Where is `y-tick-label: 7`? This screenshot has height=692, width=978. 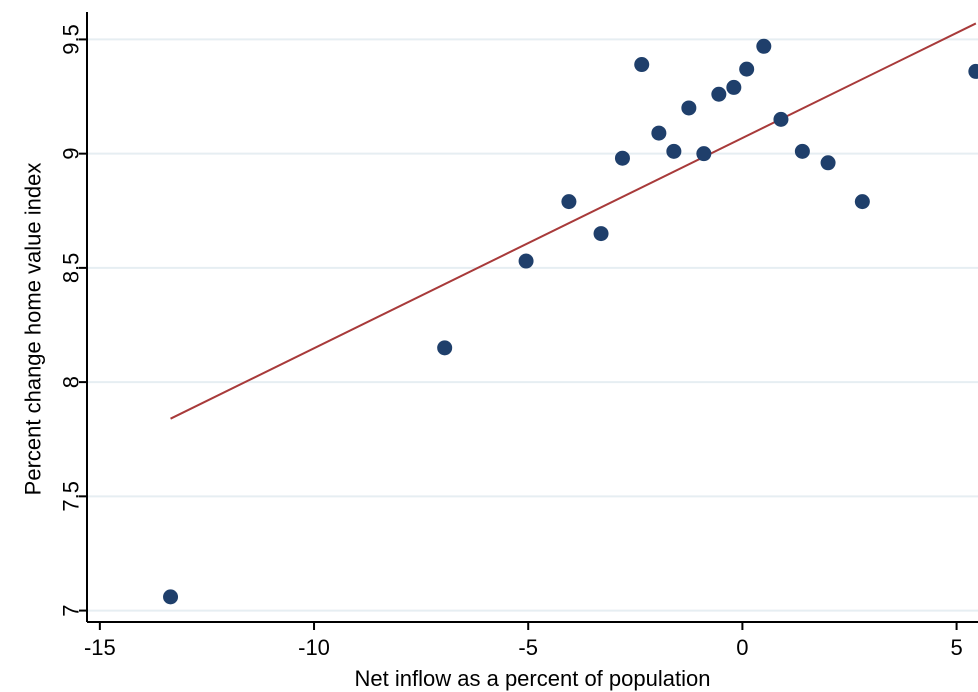 y-tick-label: 7 is located at coordinates (71, 610).